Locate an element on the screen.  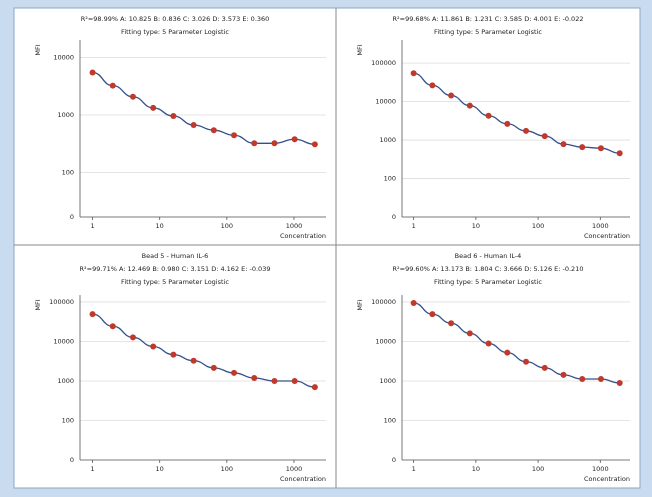
chart-title: Bead 5 - Human IL-6 is located at coordinates (175, 256).